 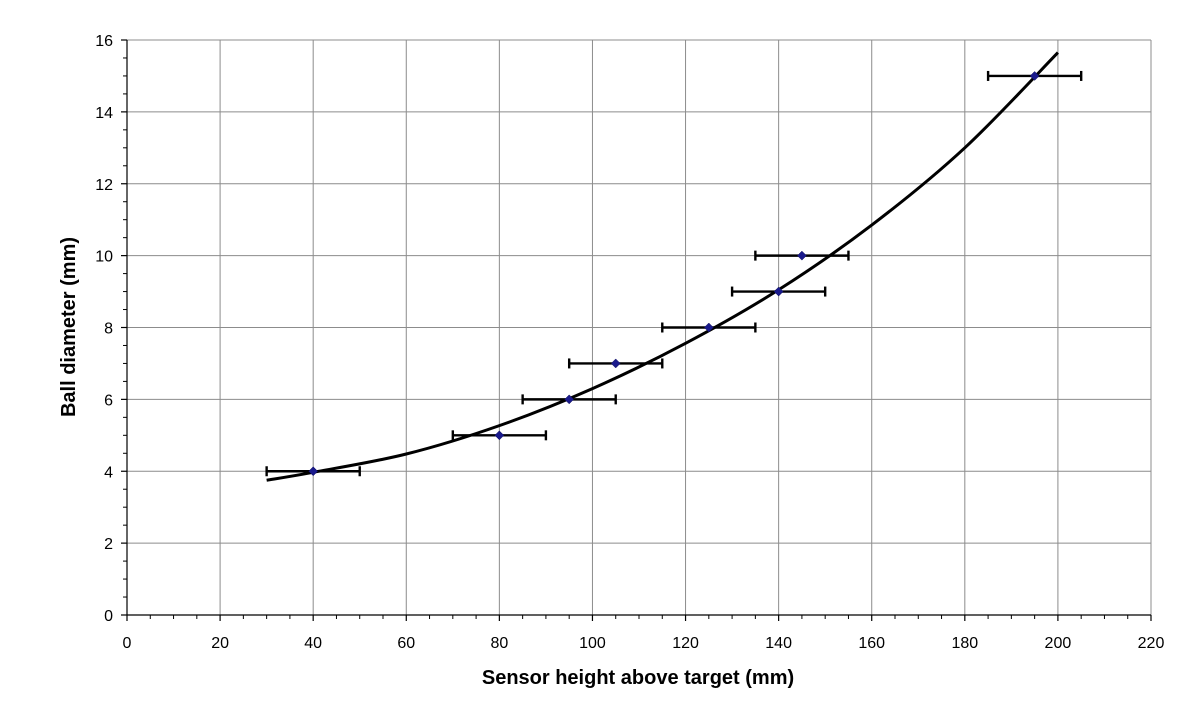 What do you see at coordinates (104, 257) in the screenshot?
I see `y-tick-label: 10` at bounding box center [104, 257].